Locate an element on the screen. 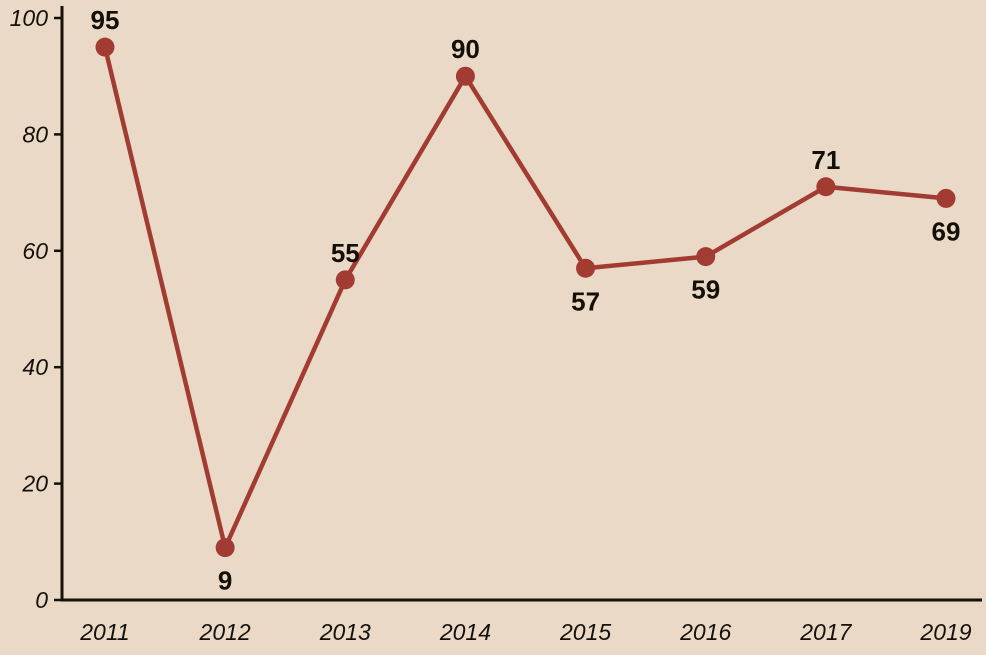  data-point-label: 57 is located at coordinates (585, 301).